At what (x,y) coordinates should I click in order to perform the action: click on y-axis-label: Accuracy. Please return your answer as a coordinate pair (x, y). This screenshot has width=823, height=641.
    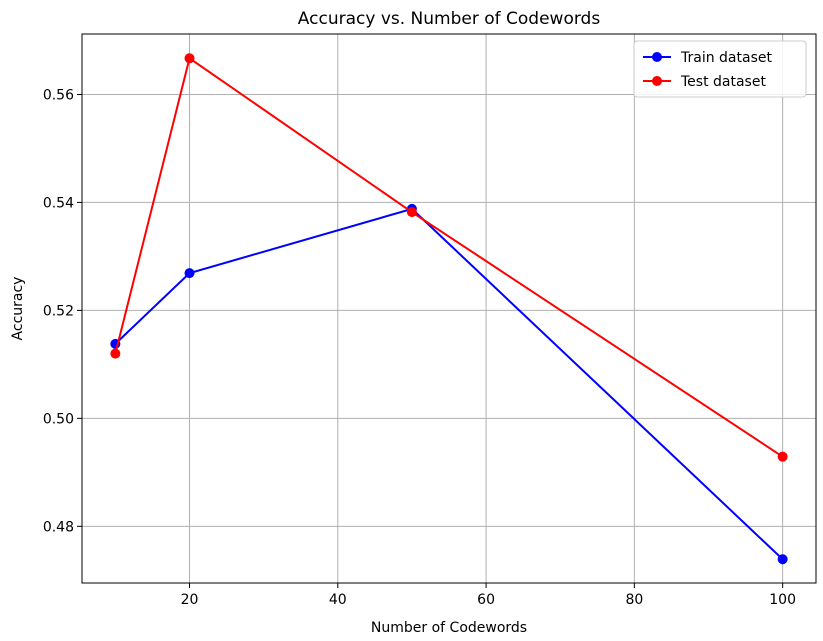
    Looking at the image, I should click on (18, 309).